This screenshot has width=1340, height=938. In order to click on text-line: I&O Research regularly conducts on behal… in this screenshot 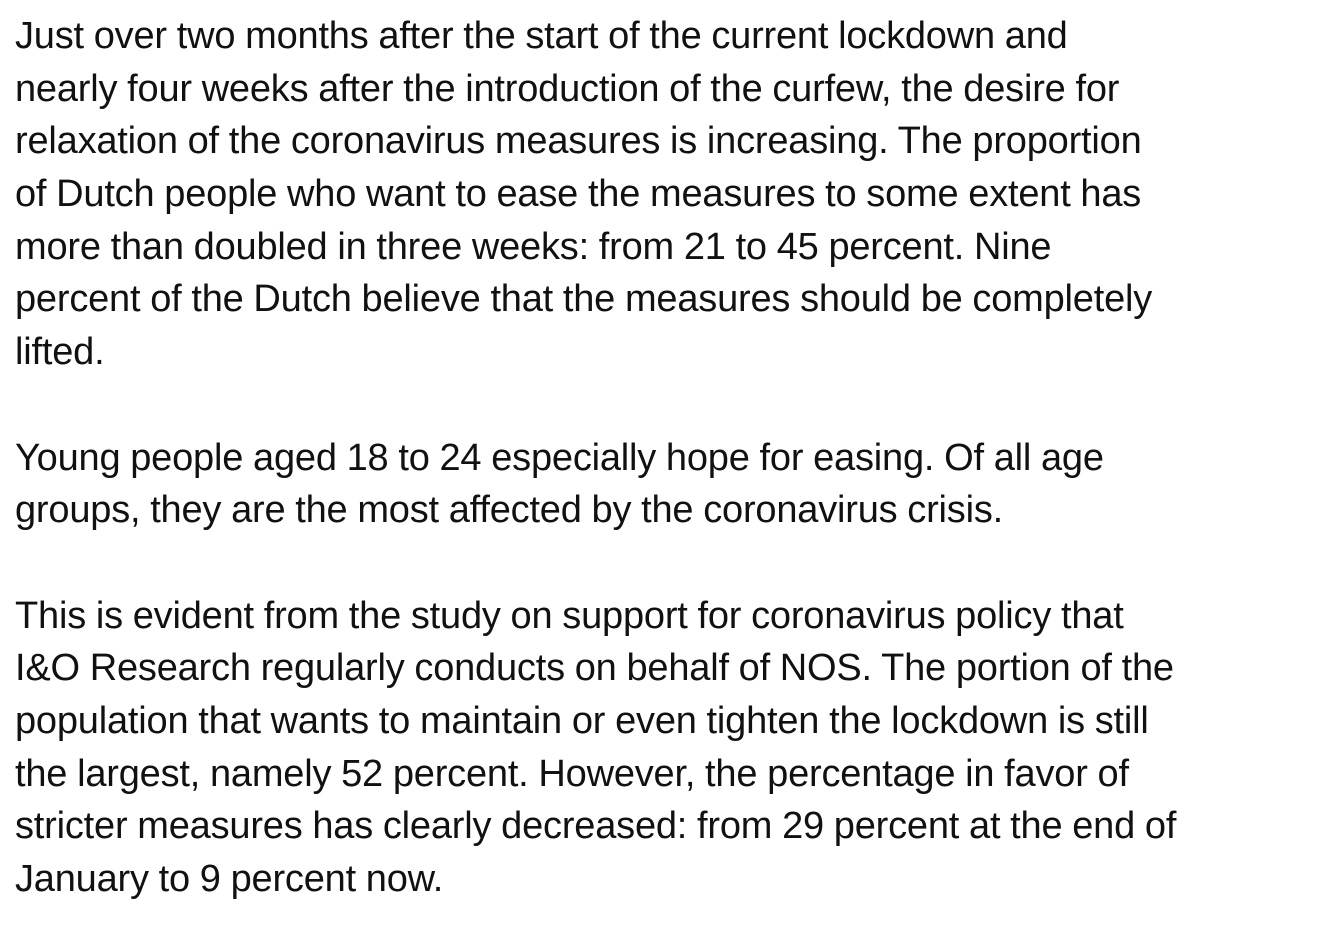, I will do `click(594, 668)`.